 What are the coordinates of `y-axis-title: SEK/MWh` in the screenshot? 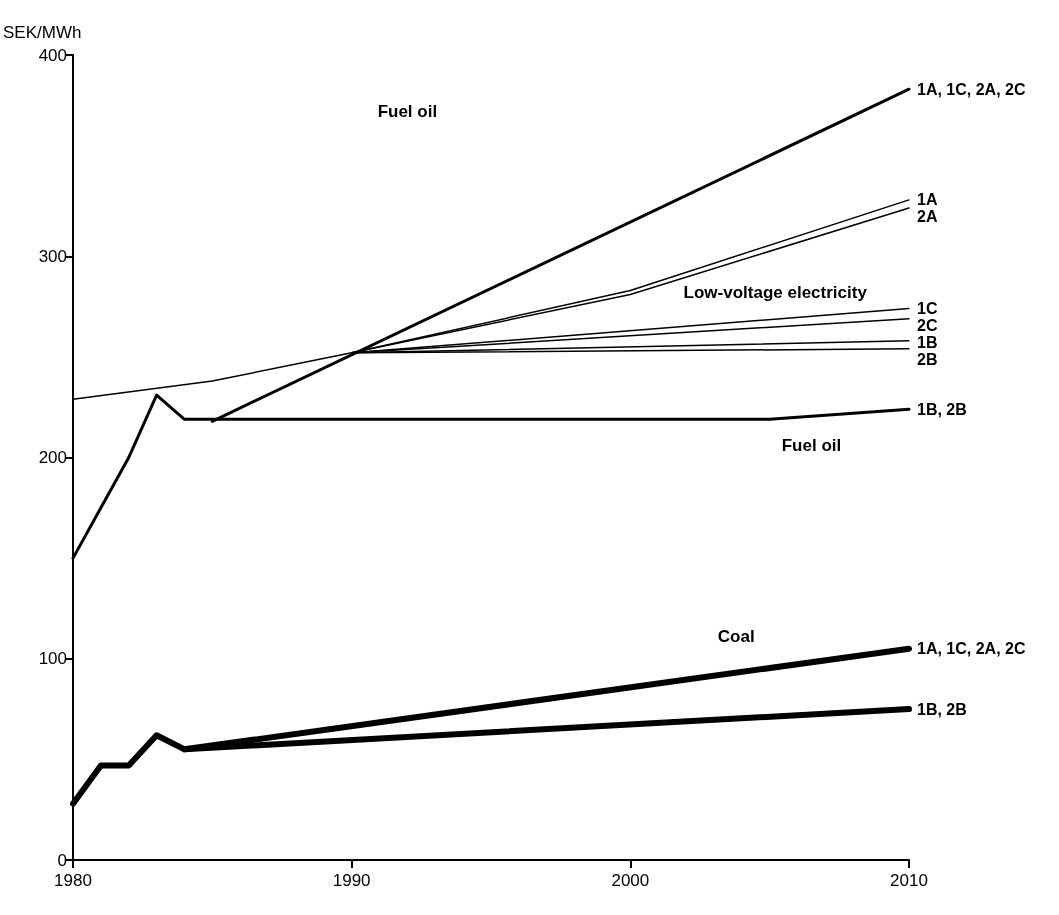 It's located at (42, 32).